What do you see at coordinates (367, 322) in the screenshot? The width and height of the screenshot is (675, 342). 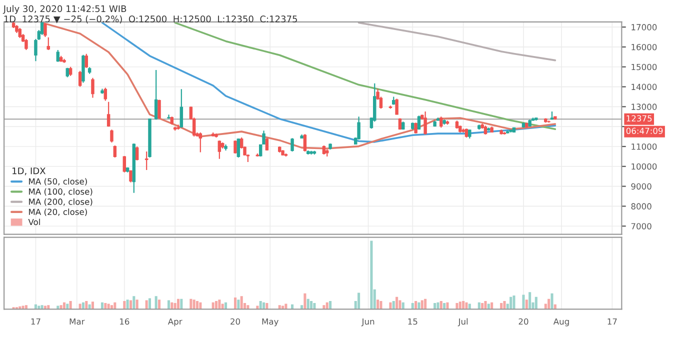 I see `x-tick-label: Jun` at bounding box center [367, 322].